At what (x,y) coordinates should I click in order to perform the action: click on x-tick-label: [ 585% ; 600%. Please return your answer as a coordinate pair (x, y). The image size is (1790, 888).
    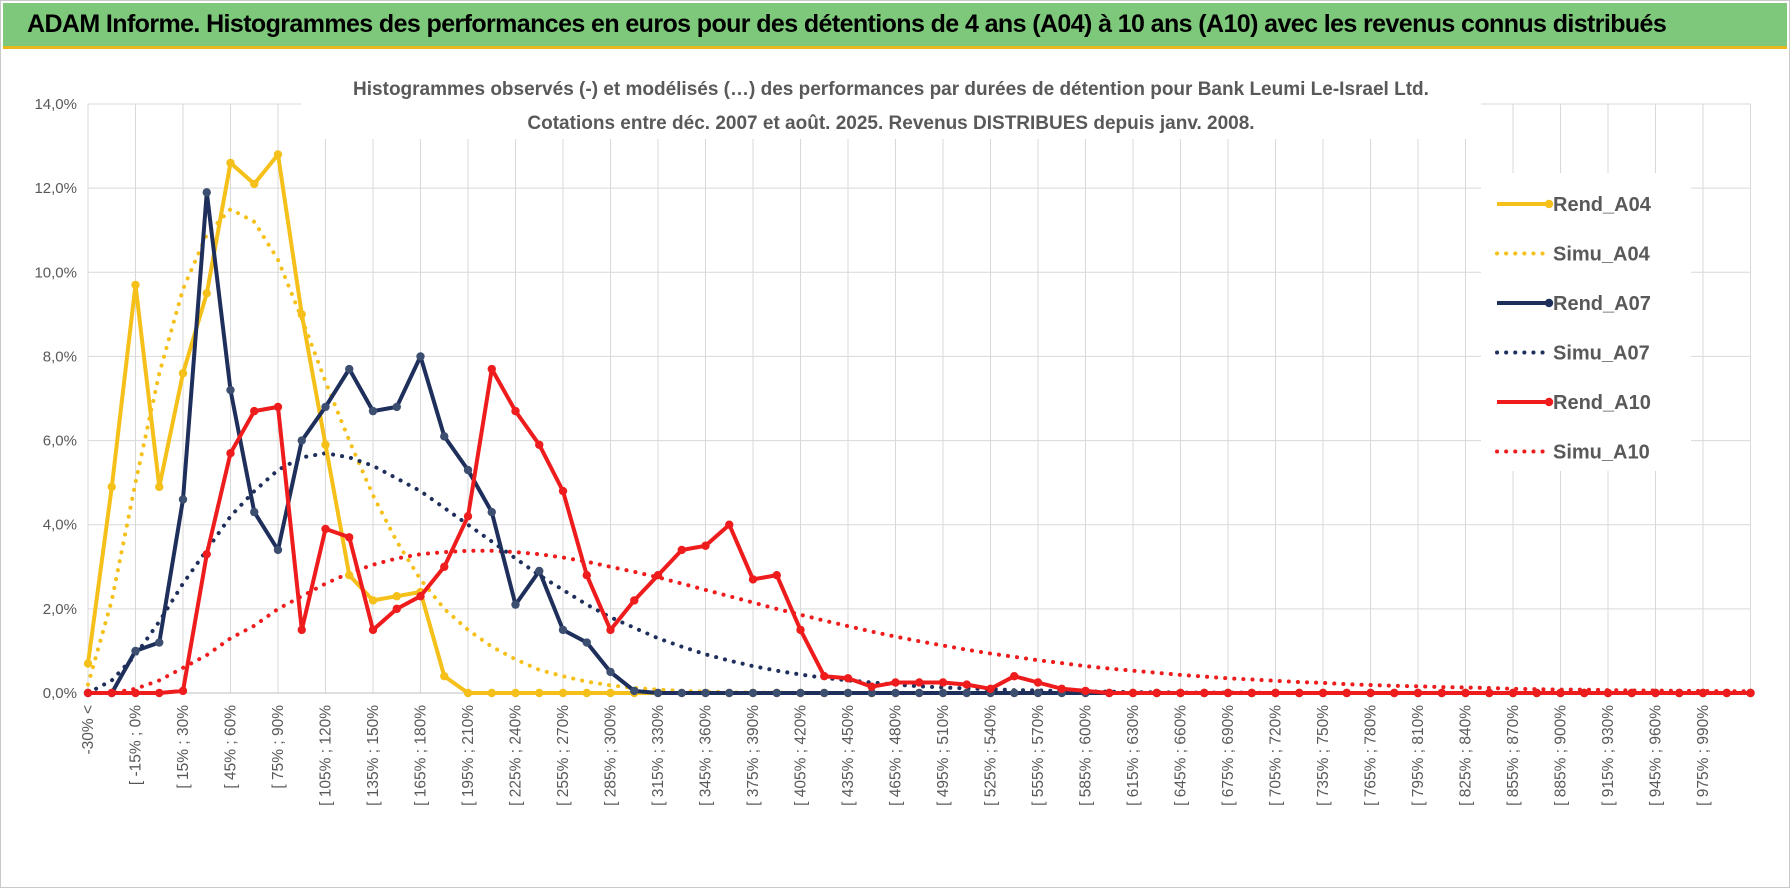
    Looking at the image, I should click on (1086, 755).